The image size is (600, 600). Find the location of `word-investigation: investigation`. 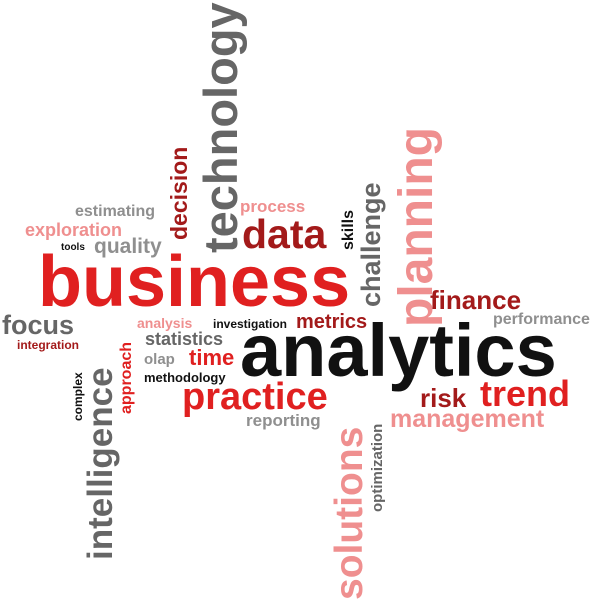

word-investigation: investigation is located at coordinates (250, 324).